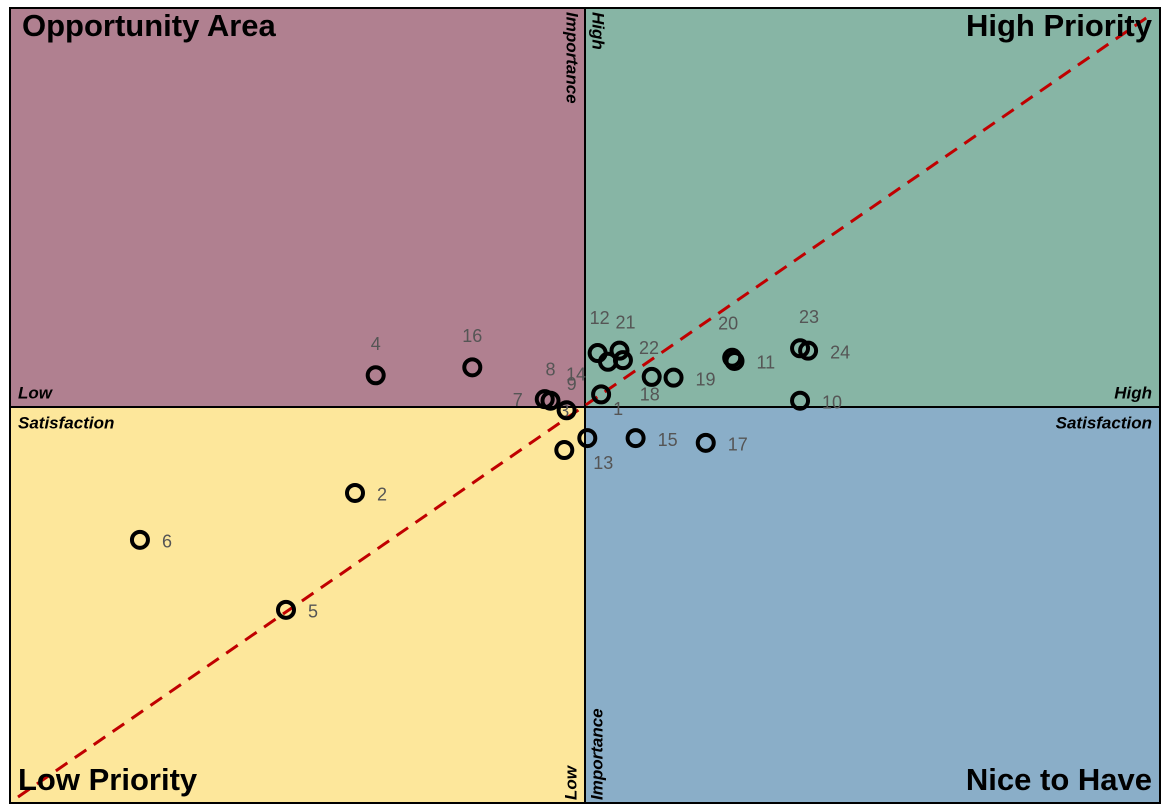 Image resolution: width=1166 pixels, height=811 pixels. I want to click on point-label: 15, so click(668, 440).